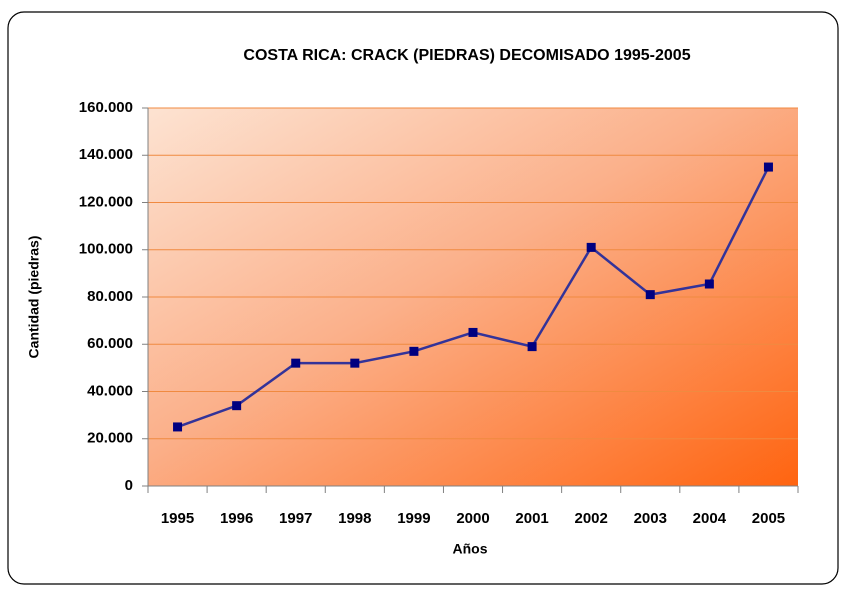 Image resolution: width=845 pixels, height=590 pixels. I want to click on y-tick-label: 0, so click(129, 485).